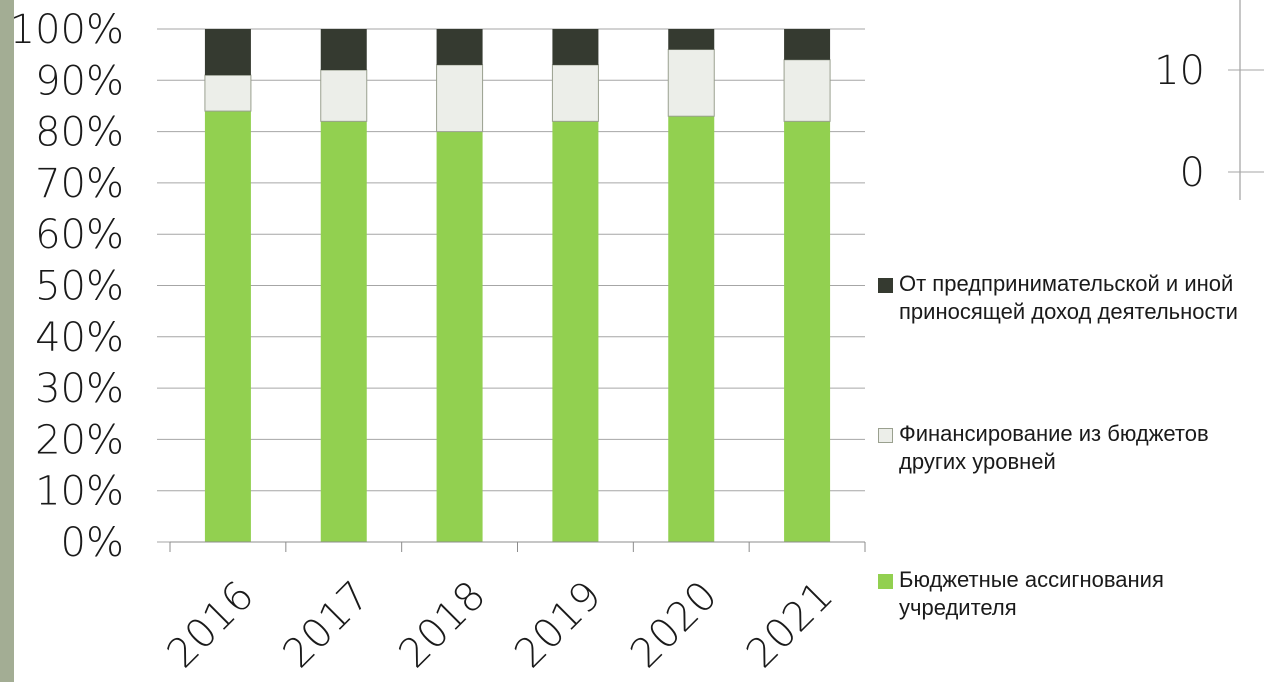  What do you see at coordinates (79, 81) in the screenshot?
I see `y-tick-label-9: 90%` at bounding box center [79, 81].